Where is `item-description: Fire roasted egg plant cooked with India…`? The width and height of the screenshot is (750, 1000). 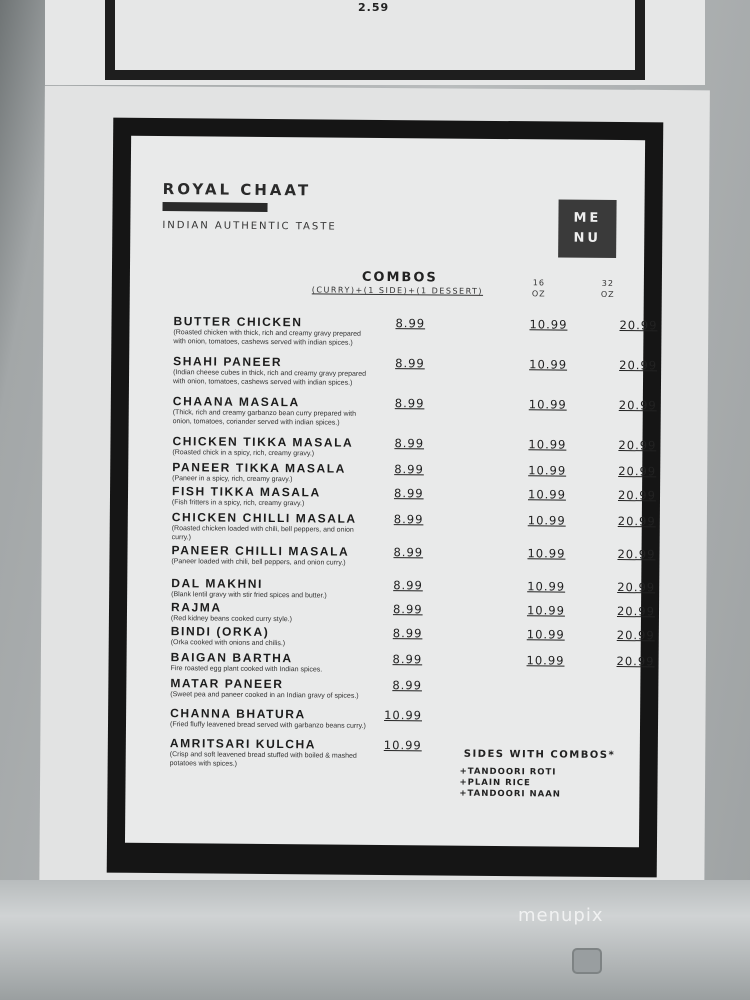 item-description: Fire roasted egg plant cooked with India… is located at coordinates (246, 669).